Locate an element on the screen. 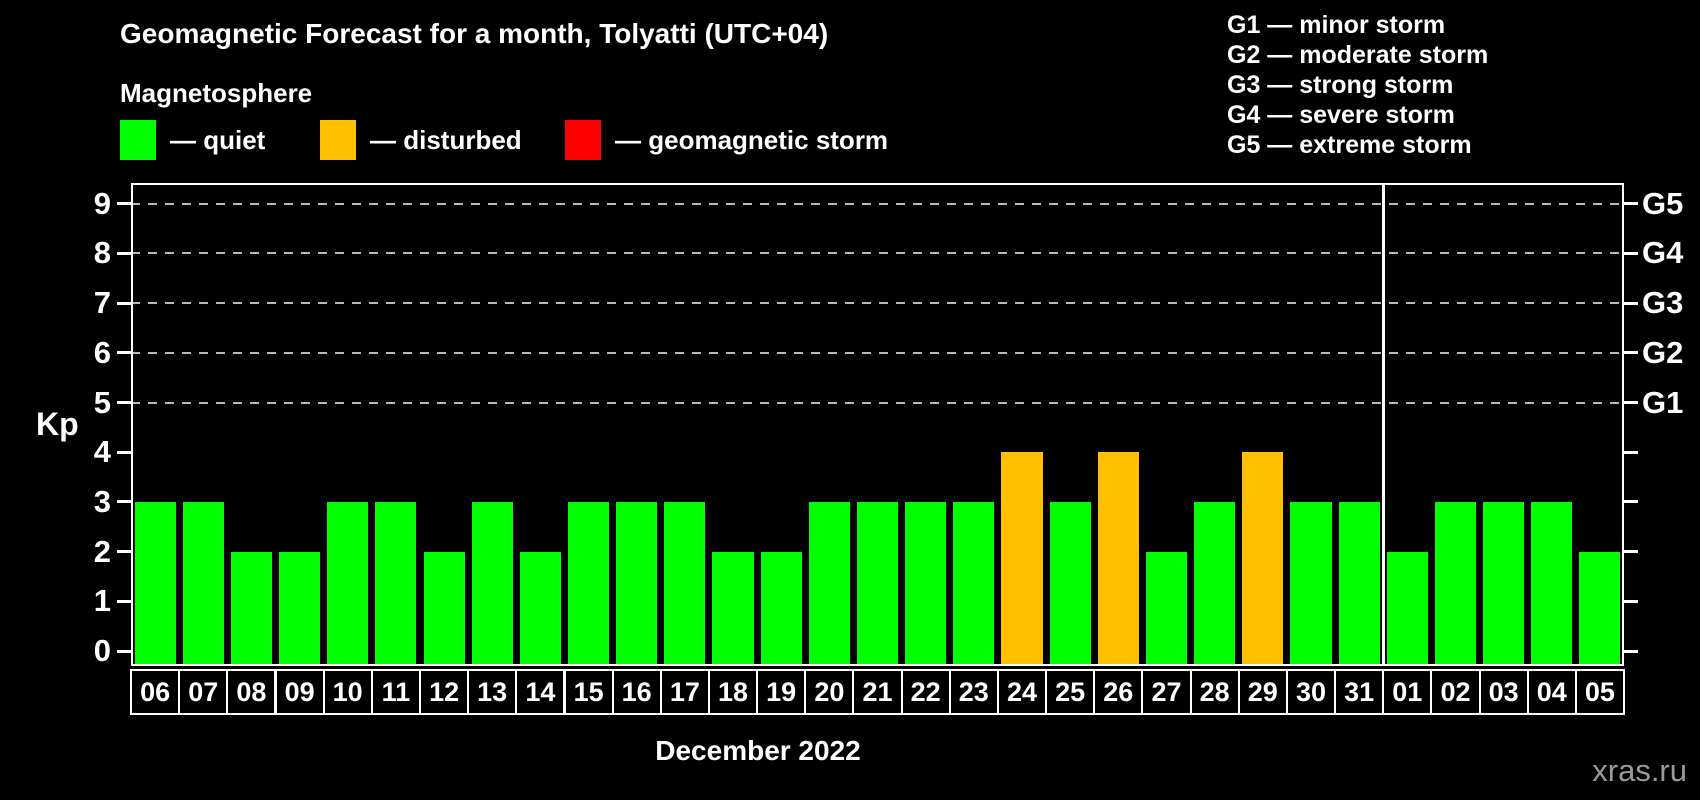 Image resolution: width=1700 pixels, height=800 pixels. x-axis-day-17: 17 is located at coordinates (684, 692).